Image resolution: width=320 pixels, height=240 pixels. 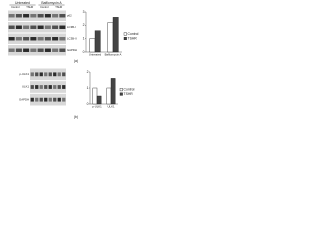 What do you see at coordinates (25, 74) in the screenshot?
I see `row-label: p-ULK1` at bounding box center [25, 74].